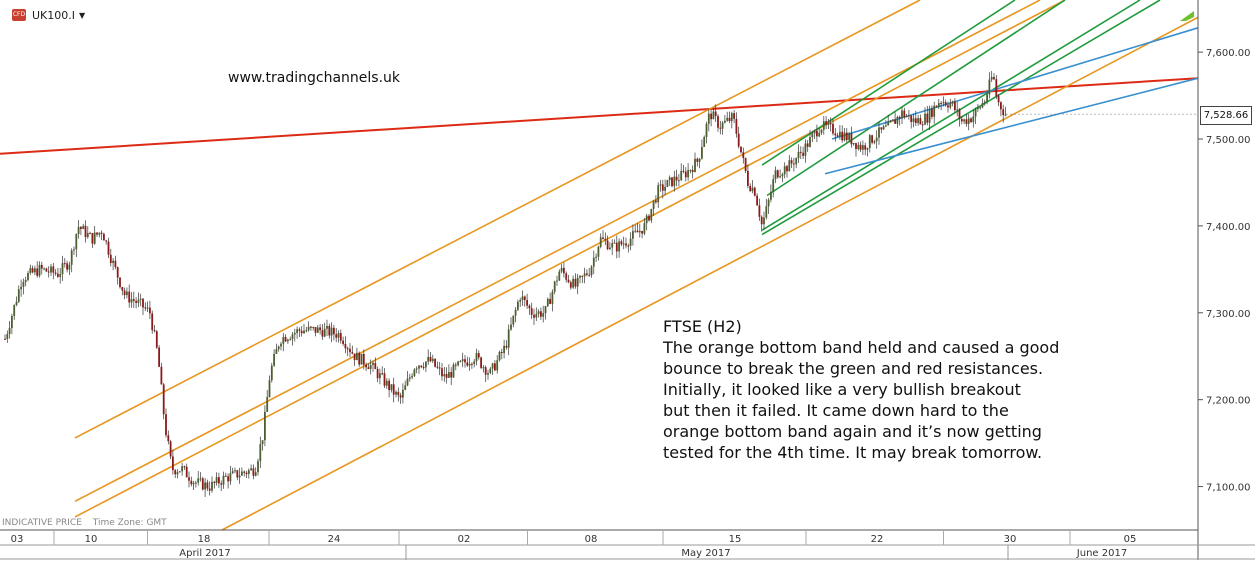 The width and height of the screenshot is (1255, 564). Describe the element at coordinates (82, 15) in the screenshot. I see `chevron-down-icon: ▼` at that location.